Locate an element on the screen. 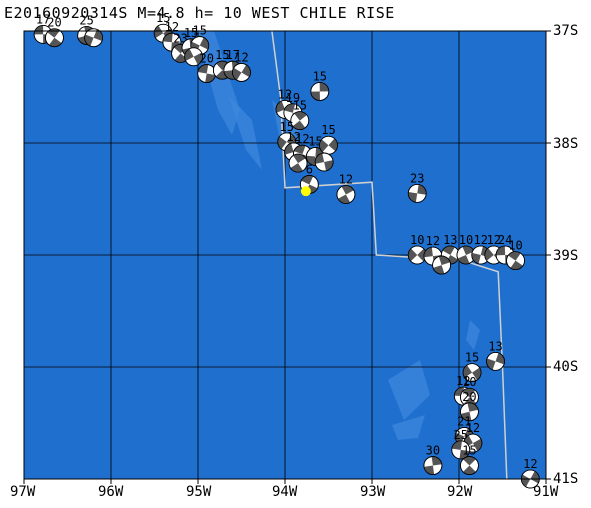 This screenshot has width=591, height=508. focal-mechanism: 23 is located at coordinates (417, 187).